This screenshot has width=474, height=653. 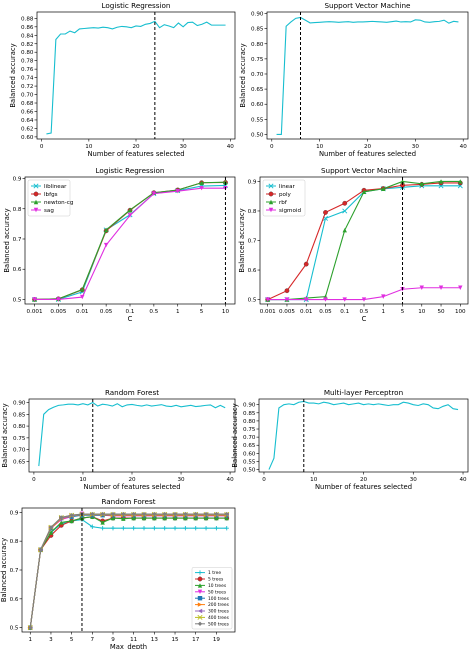 I want to click on chart-title: Logistic Regression, so click(x=130, y=170).